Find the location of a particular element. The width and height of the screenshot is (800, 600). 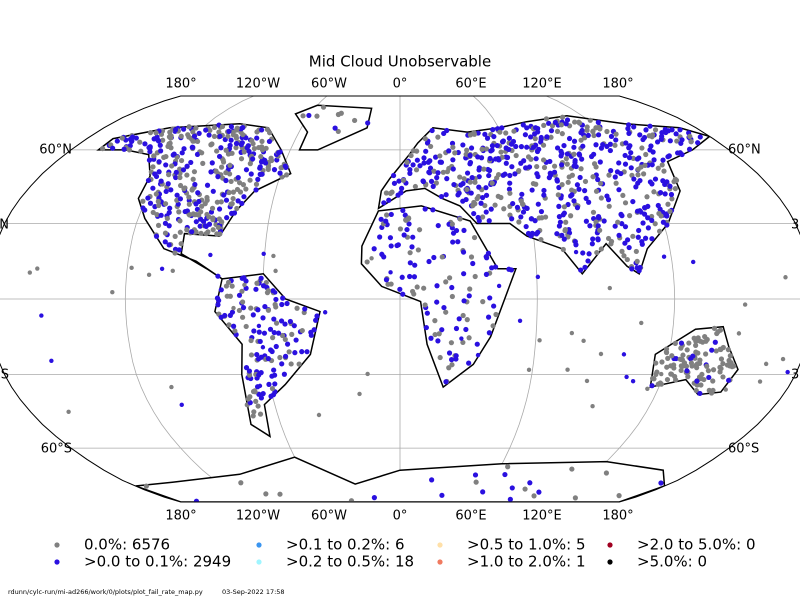

lon-label-top: 180° is located at coordinates (180, 84).